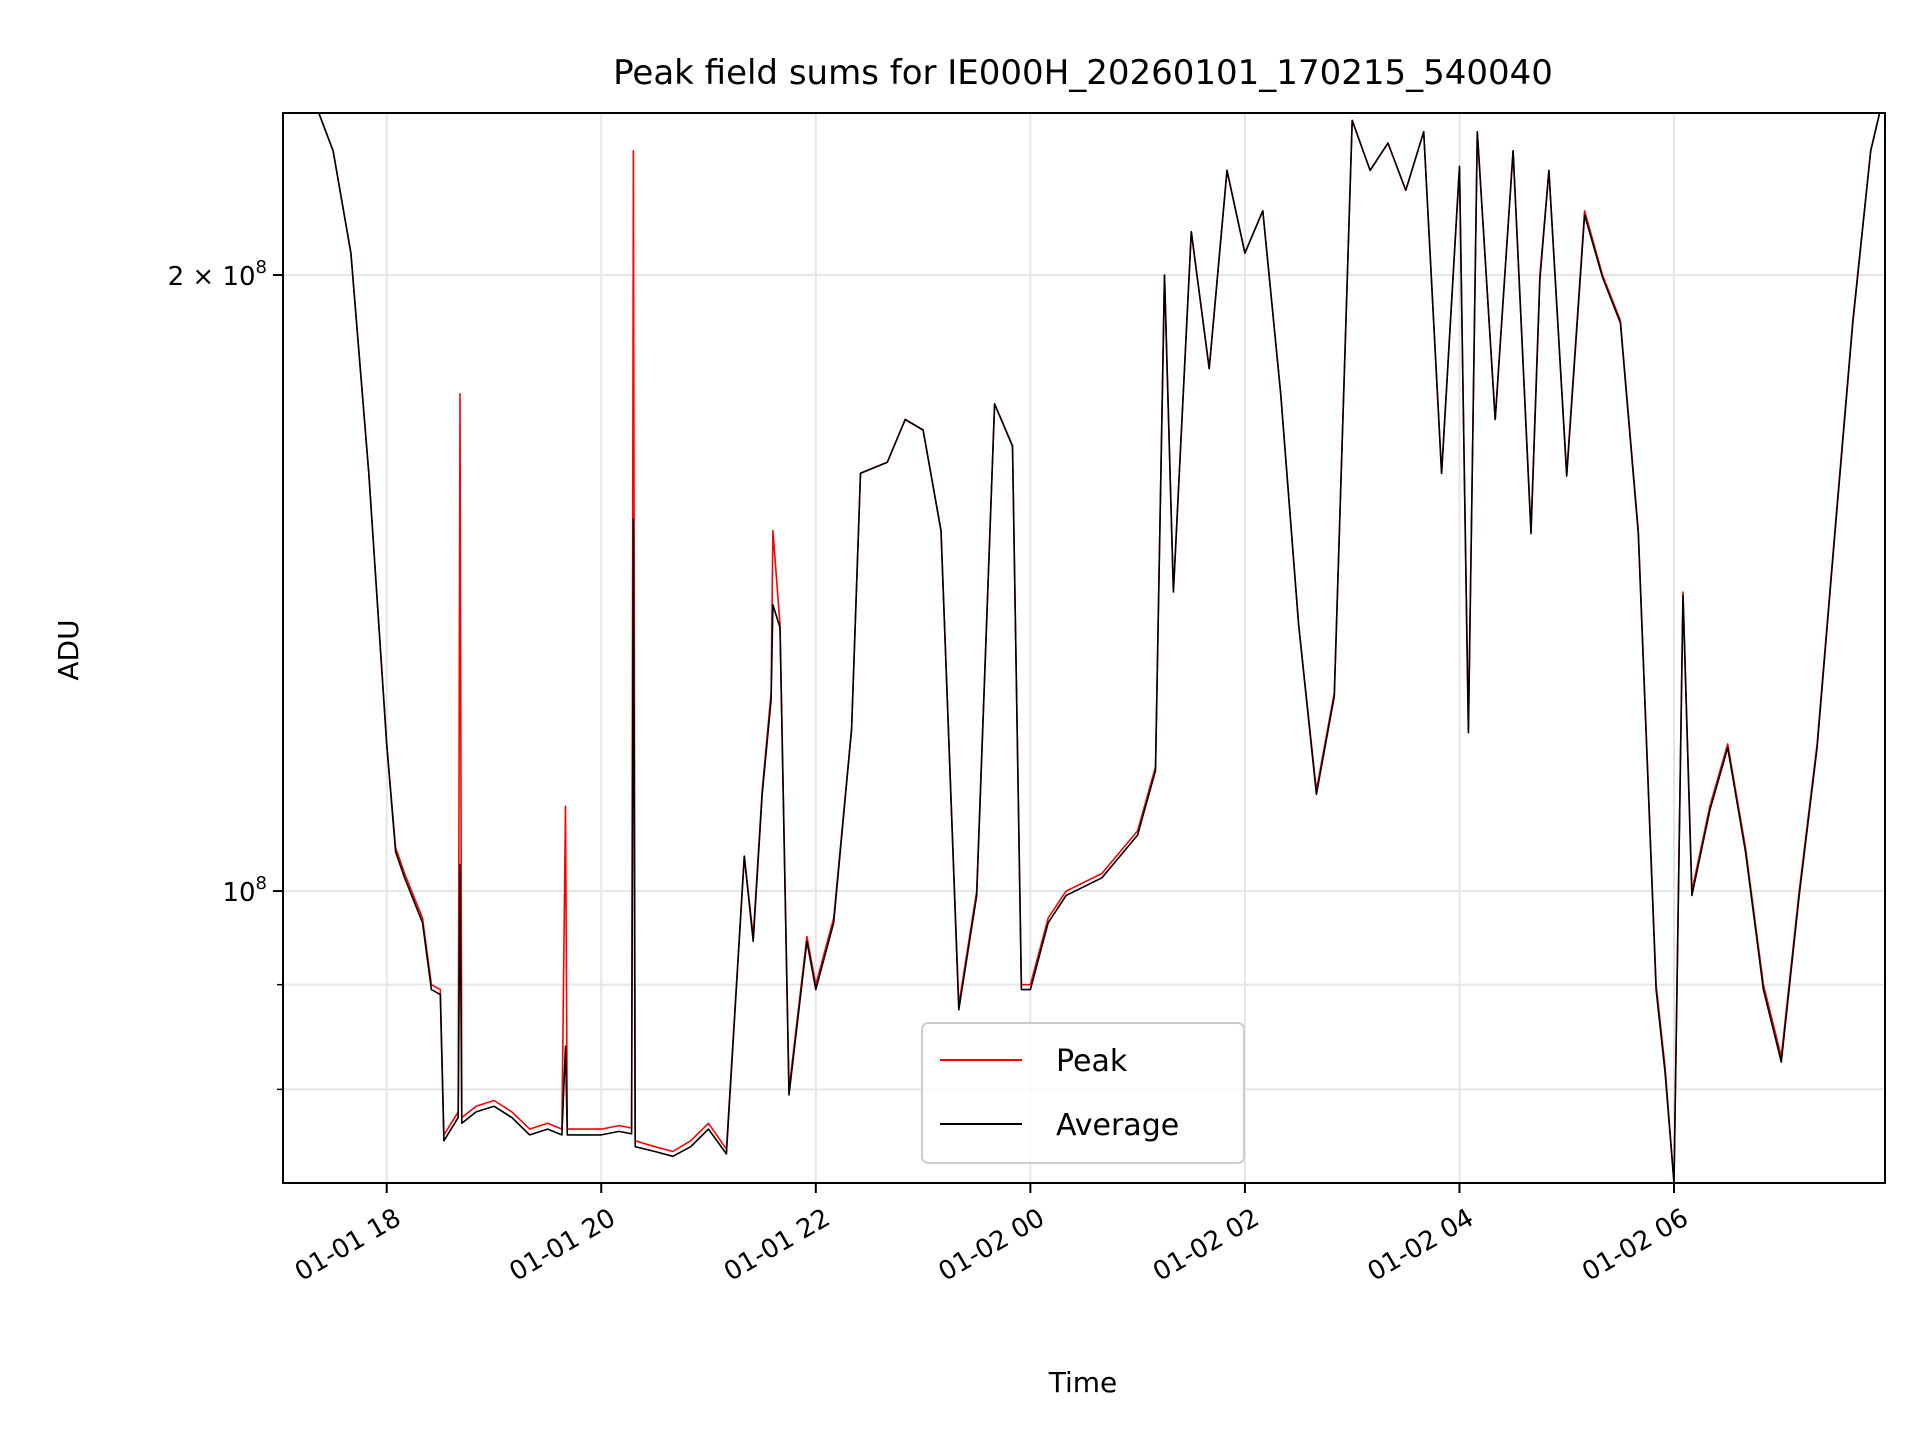 The image size is (1920, 1440). What do you see at coordinates (244, 890) in the screenshot?
I see `y-tick-label: 108` at bounding box center [244, 890].